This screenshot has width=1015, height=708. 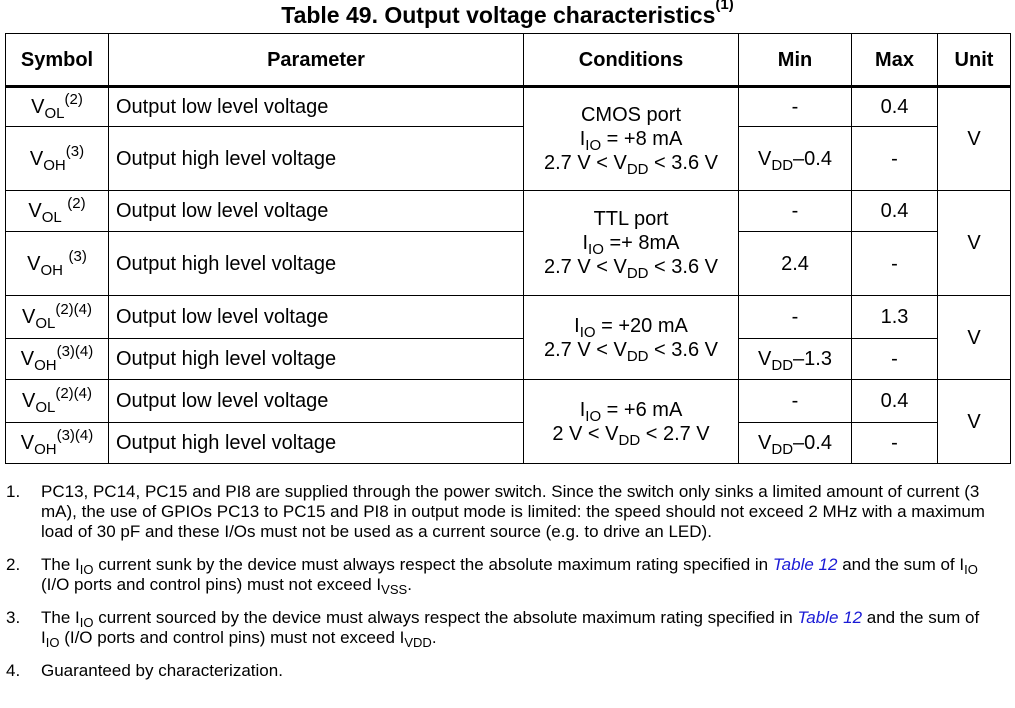 I want to click on header-row: Symbol Parameter Conditions Min Max Unit, so click(x=508, y=60).